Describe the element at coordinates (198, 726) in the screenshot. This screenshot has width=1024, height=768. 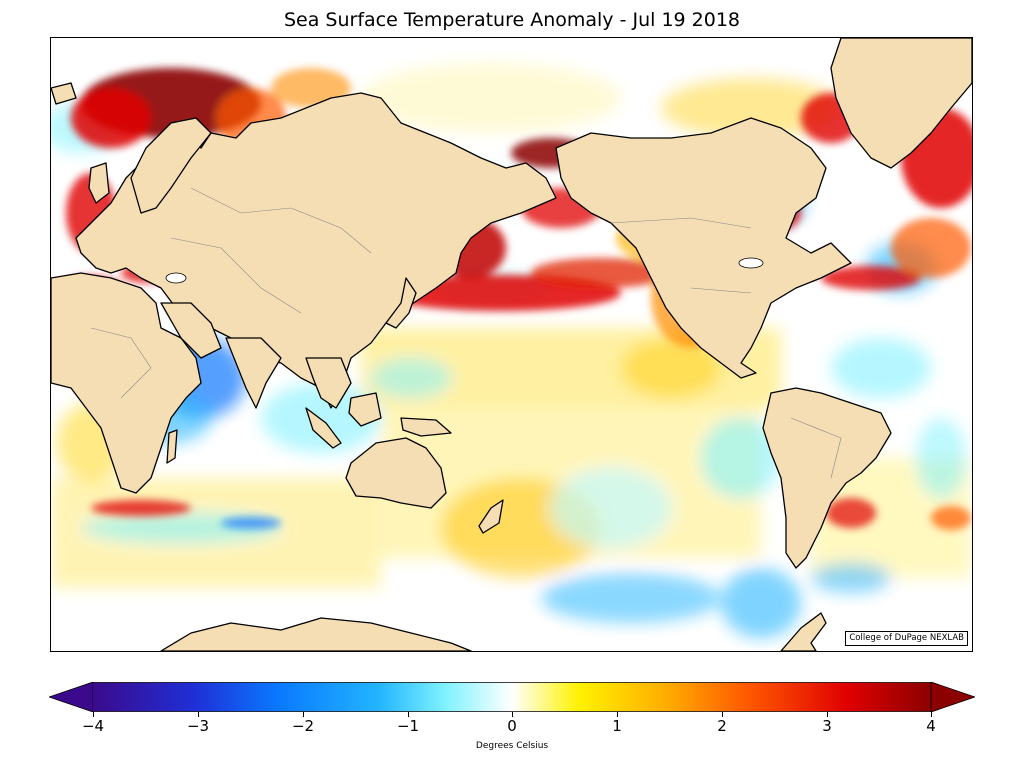
I see `tick-label: −3` at that location.